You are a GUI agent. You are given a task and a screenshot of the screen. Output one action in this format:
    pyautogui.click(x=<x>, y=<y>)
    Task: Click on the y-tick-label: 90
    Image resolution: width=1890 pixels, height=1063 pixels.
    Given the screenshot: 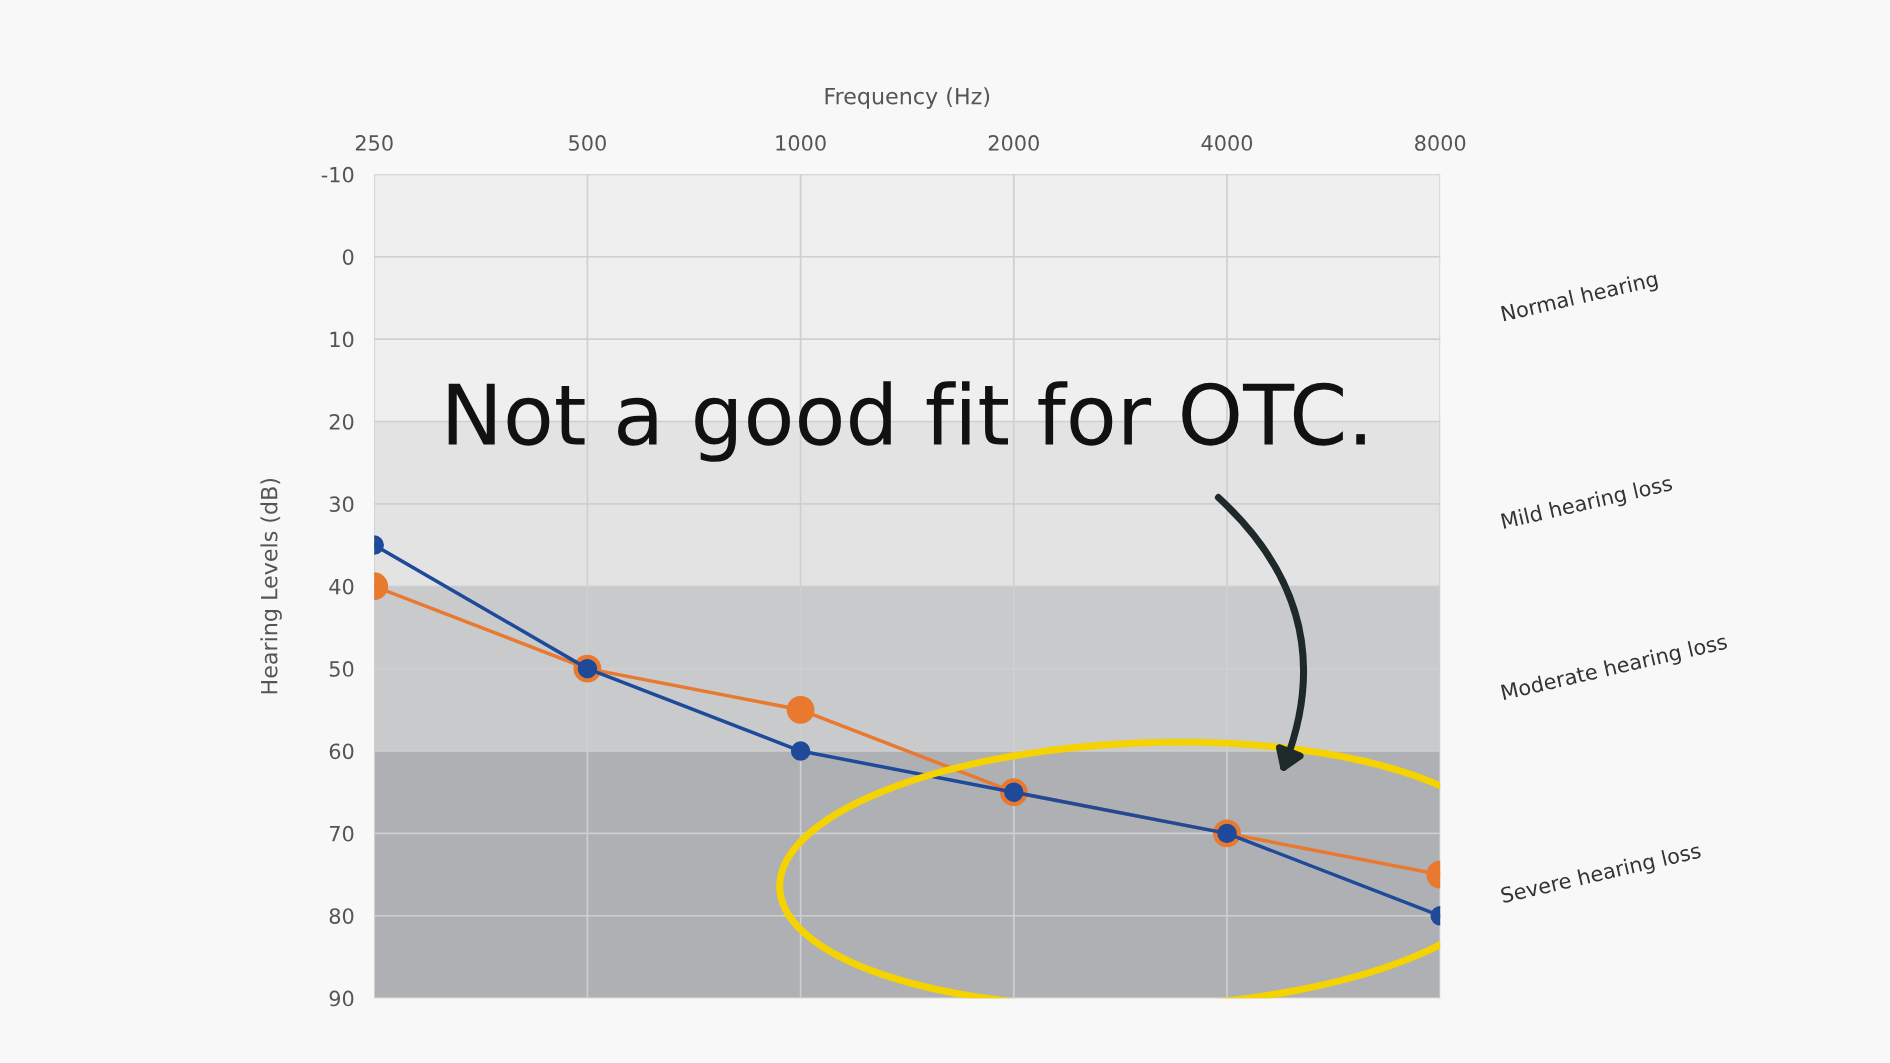 What is the action you would take?
    pyautogui.click(x=341, y=998)
    